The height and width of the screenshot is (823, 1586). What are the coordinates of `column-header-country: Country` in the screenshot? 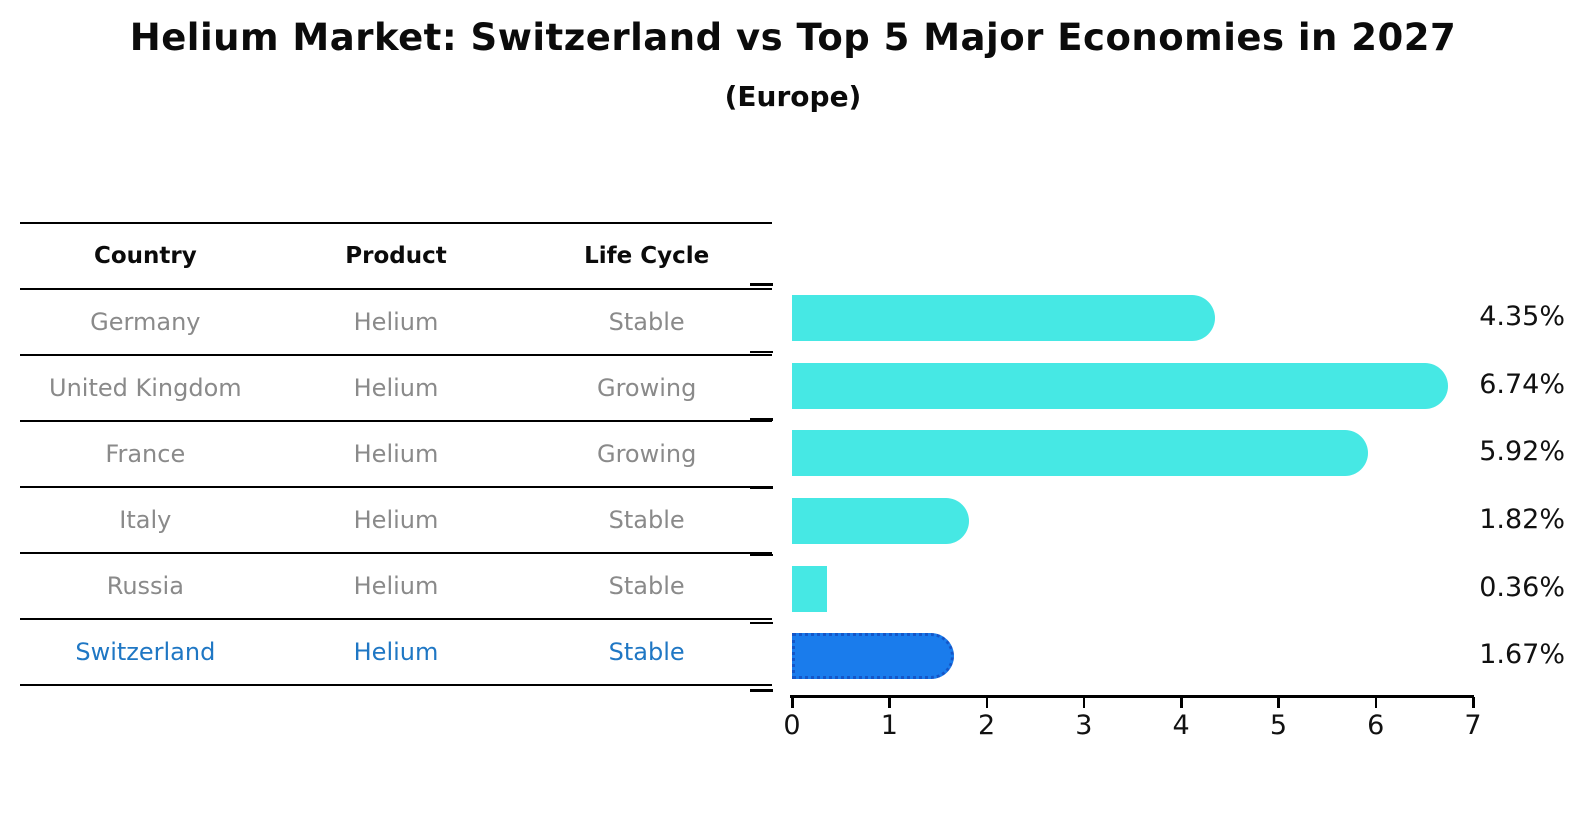 It's located at (145, 256).